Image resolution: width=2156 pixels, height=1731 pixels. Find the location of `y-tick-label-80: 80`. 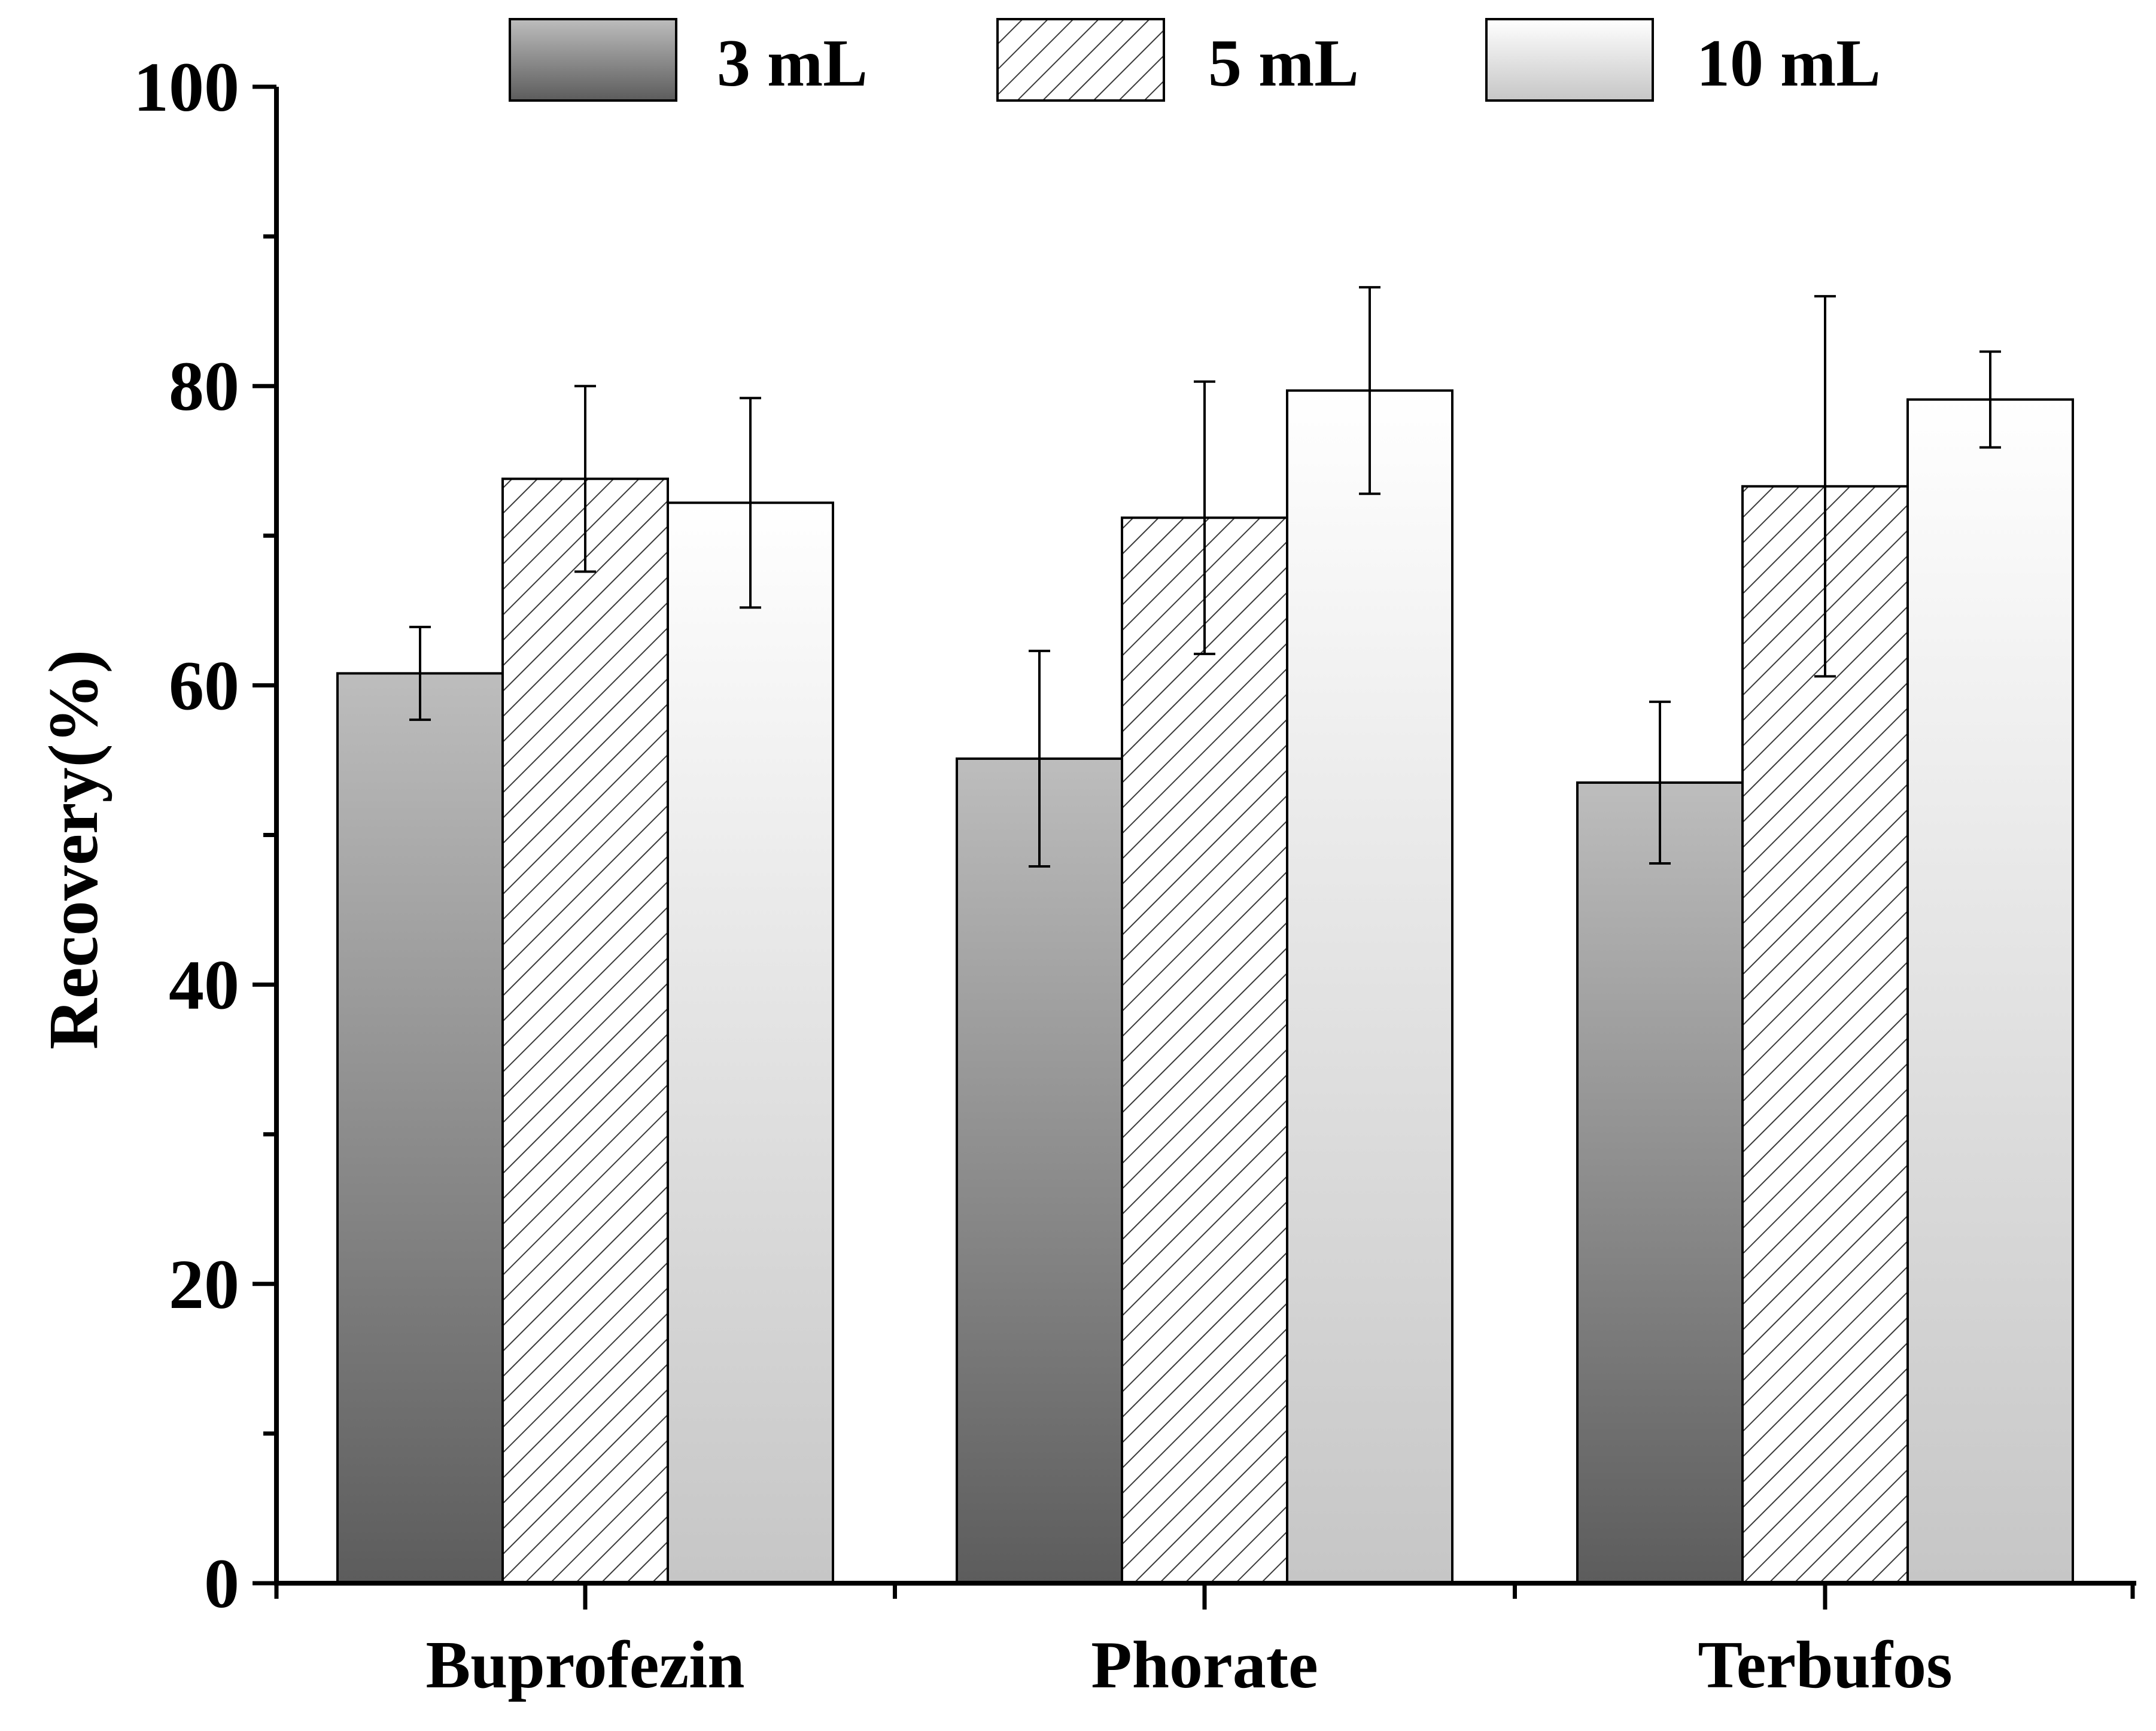

y-tick-label-80: 80 is located at coordinates (204, 386).